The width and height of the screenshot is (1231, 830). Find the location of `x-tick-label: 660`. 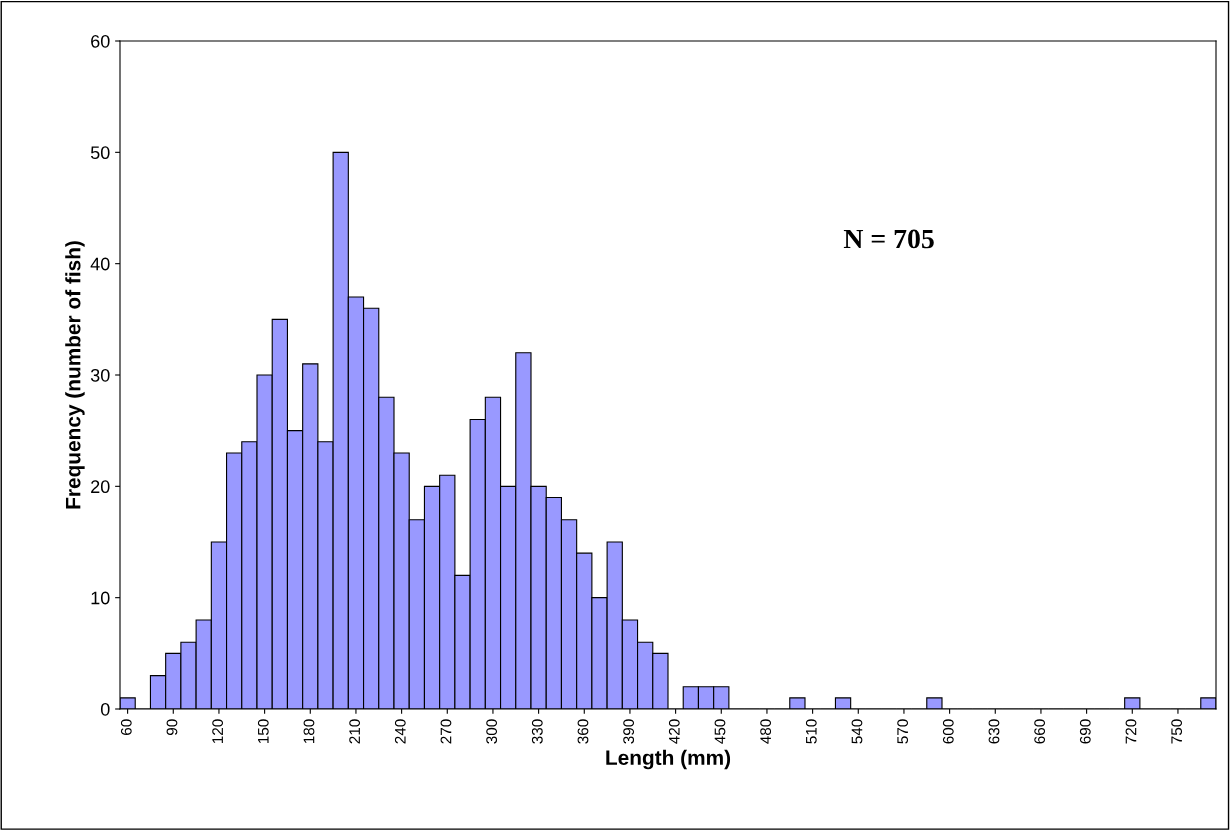

x-tick-label: 660 is located at coordinates (1040, 731).